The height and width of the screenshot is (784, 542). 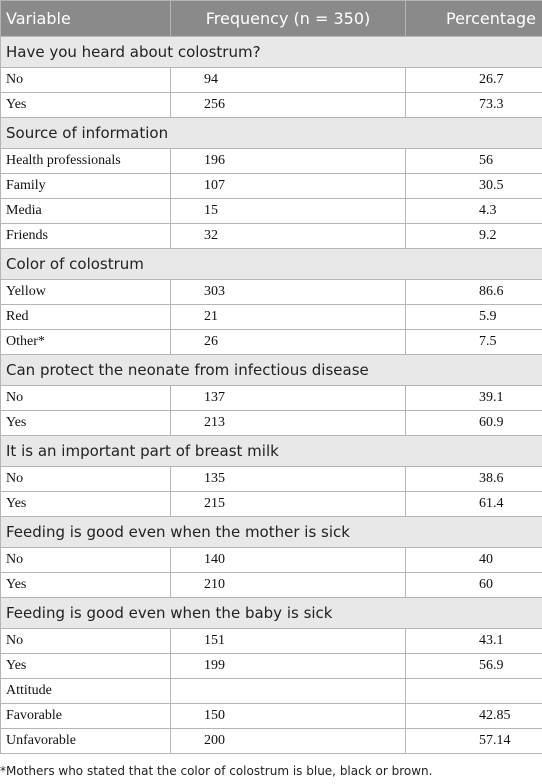 I want to click on row-percentage: 39.1, so click(x=473, y=398).